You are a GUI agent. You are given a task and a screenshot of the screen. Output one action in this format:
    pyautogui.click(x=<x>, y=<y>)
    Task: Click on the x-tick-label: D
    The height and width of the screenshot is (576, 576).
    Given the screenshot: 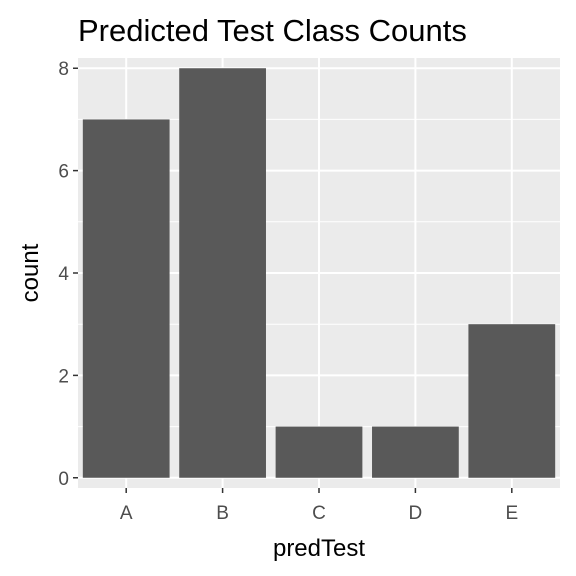 What is the action you would take?
    pyautogui.click(x=416, y=513)
    